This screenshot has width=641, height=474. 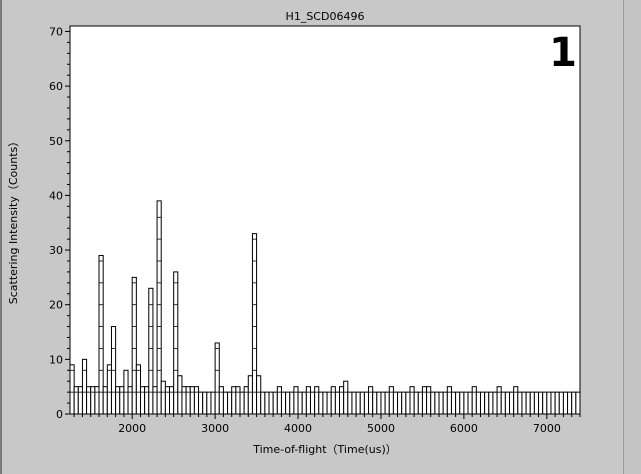 I want to click on x-tick-label: 3000, so click(x=215, y=428).